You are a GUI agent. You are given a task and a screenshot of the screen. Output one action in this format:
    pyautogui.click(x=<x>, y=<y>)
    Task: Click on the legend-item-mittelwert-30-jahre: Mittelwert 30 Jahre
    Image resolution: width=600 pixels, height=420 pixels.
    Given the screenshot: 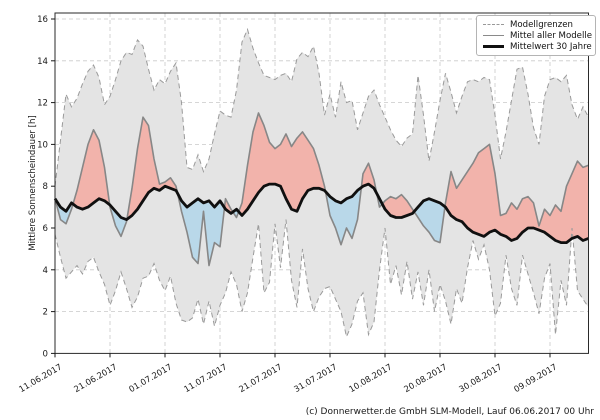 What is the action you would take?
    pyautogui.click(x=537, y=46)
    